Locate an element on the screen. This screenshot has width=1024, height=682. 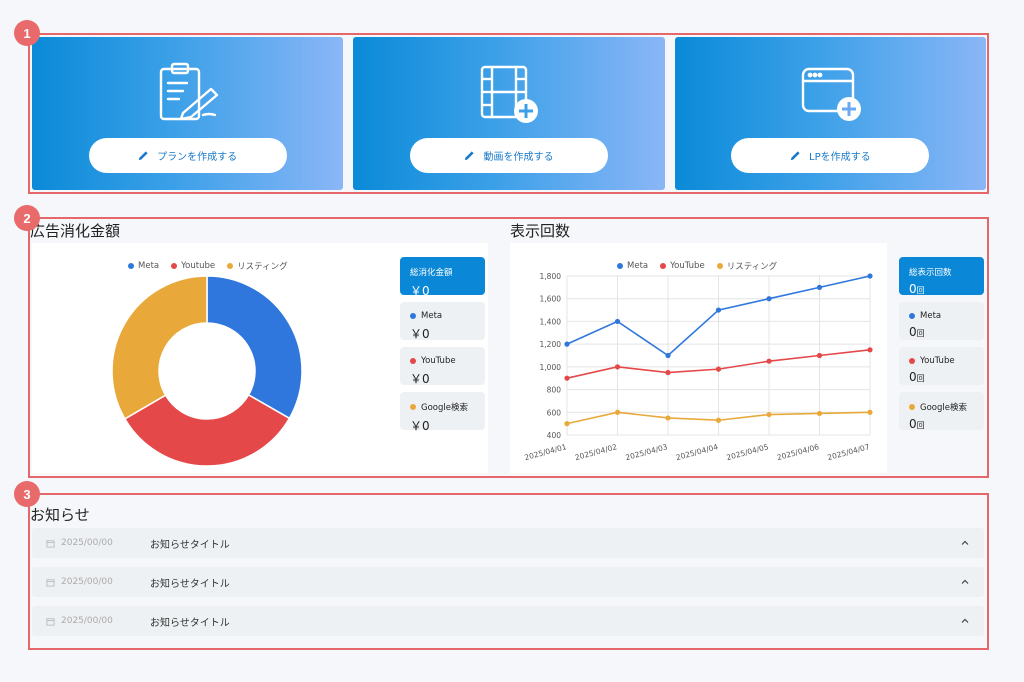
lp-card: LPを作成する is located at coordinates (830, 113).